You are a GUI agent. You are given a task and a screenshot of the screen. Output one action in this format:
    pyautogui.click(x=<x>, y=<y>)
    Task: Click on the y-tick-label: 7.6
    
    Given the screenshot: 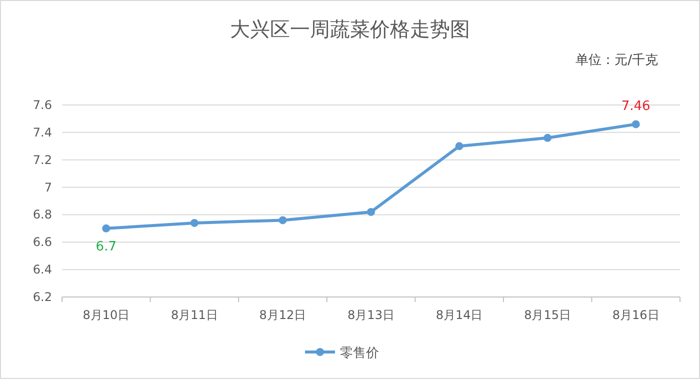 What is the action you would take?
    pyautogui.click(x=42, y=105)
    